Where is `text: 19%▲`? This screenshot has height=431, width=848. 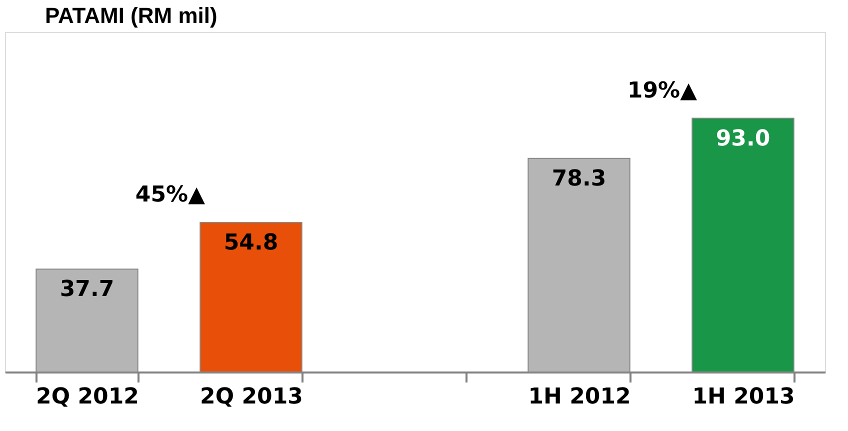
text: 19%▲ is located at coordinates (662, 91).